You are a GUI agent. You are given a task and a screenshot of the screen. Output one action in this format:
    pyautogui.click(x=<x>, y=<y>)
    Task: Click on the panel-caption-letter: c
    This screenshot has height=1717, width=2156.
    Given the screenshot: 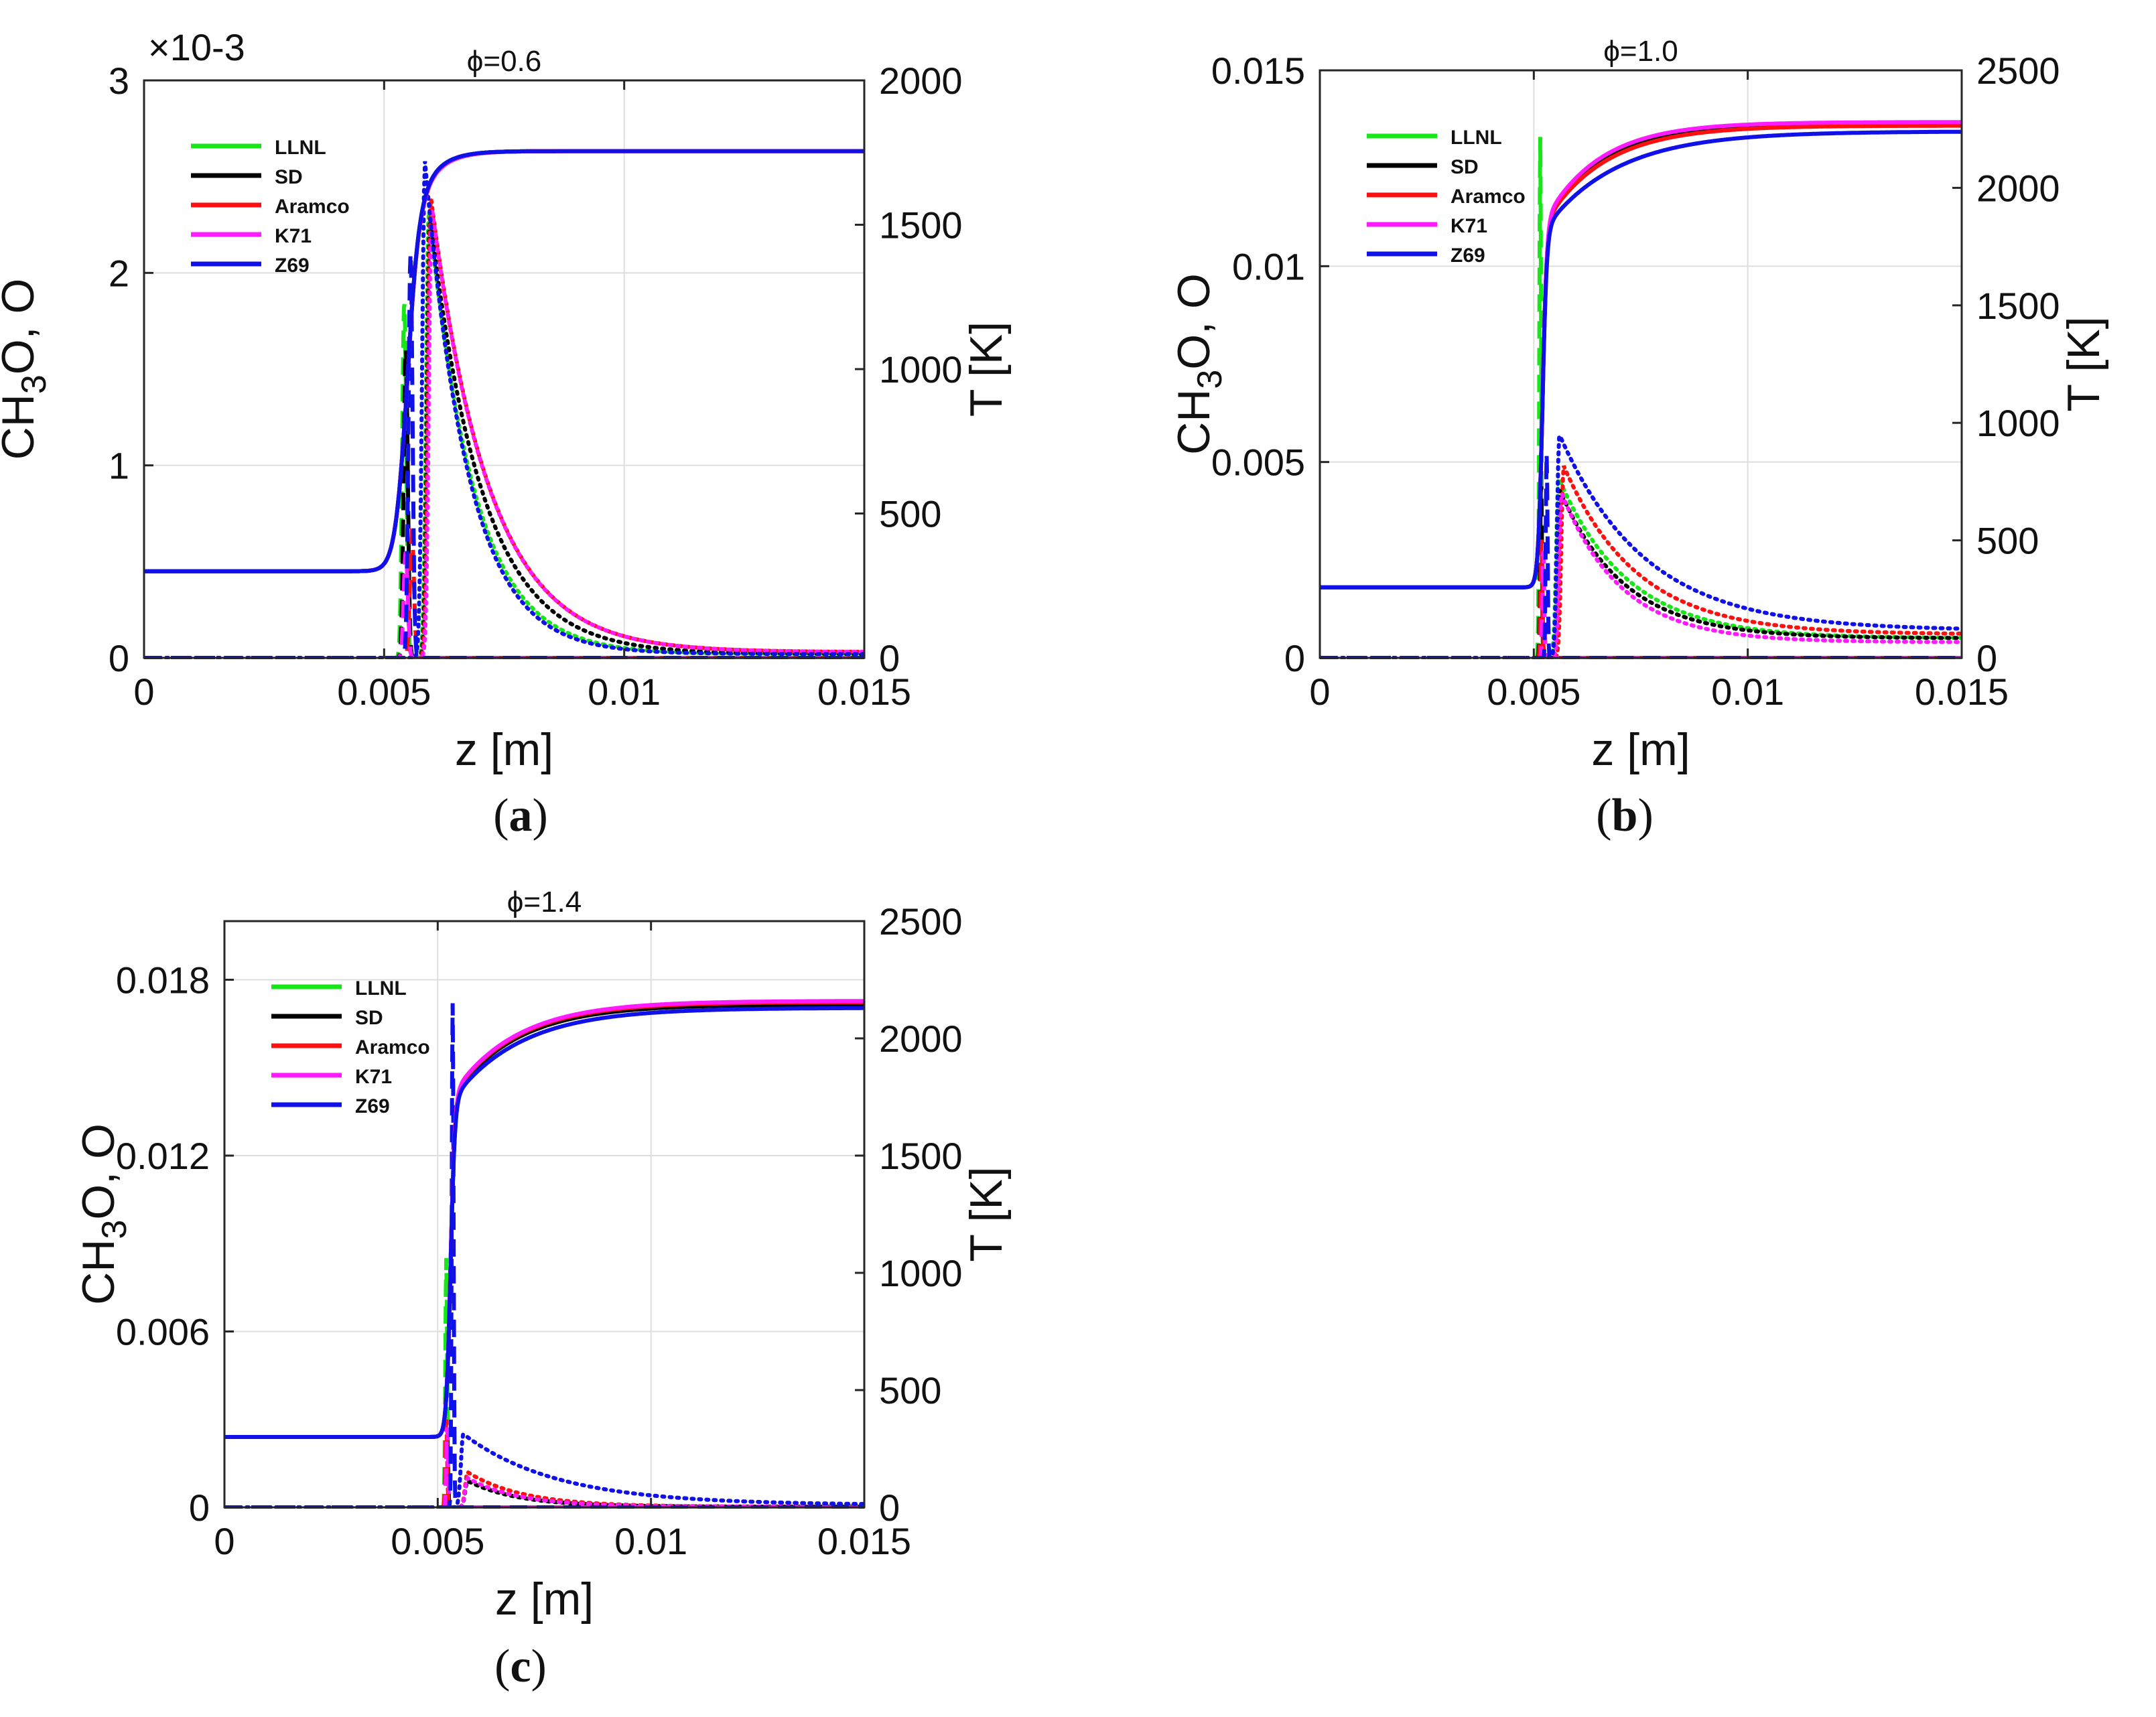 What is the action you would take?
    pyautogui.click(x=520, y=1666)
    